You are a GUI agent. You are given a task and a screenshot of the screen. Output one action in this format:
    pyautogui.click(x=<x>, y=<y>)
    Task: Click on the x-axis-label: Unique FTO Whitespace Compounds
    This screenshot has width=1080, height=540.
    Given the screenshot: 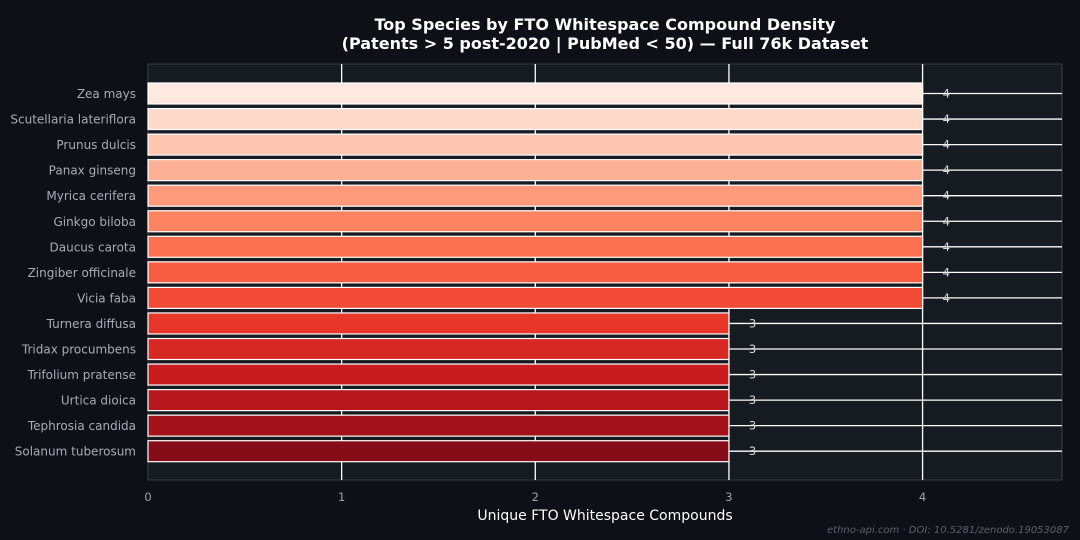 What is the action you would take?
    pyautogui.click(x=604, y=516)
    